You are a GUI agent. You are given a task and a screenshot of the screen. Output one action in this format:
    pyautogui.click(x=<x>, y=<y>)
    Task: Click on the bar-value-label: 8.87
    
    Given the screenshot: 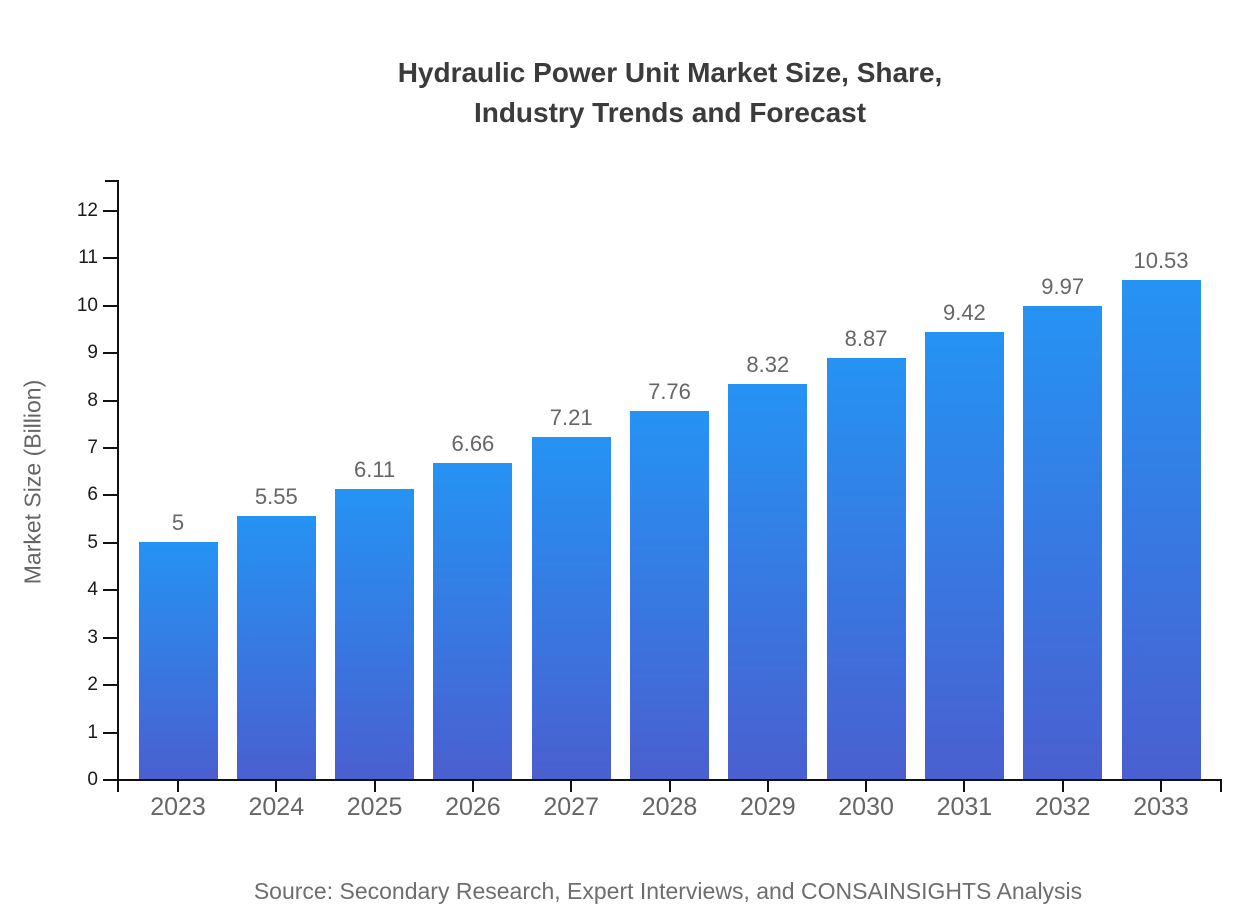 What is the action you would take?
    pyautogui.click(x=866, y=339)
    